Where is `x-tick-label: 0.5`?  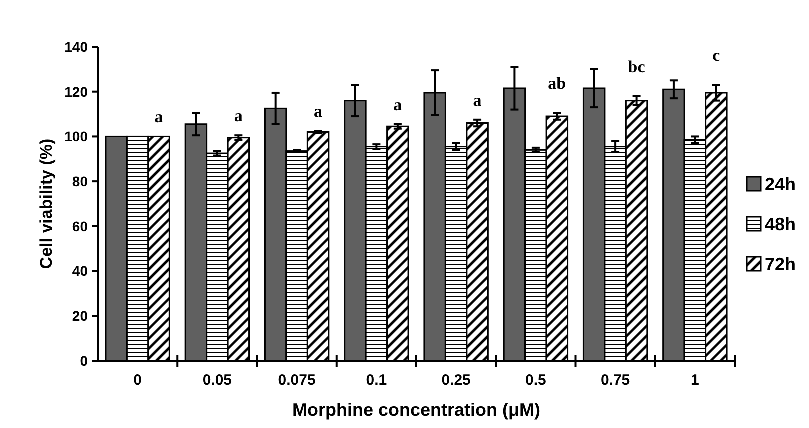 x-tick-label: 0.5 is located at coordinates (536, 380).